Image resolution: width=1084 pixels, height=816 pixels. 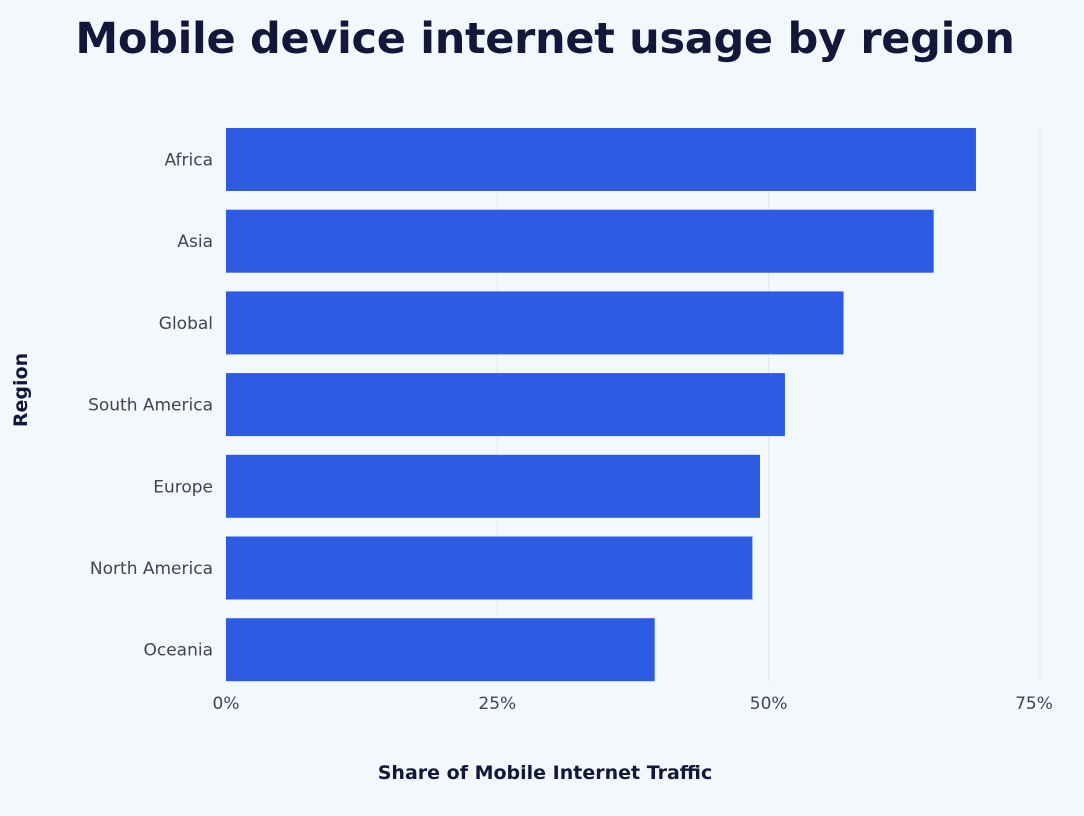 I want to click on x-axis-title: Share of Mobile Internet Traffic, so click(x=545, y=773).